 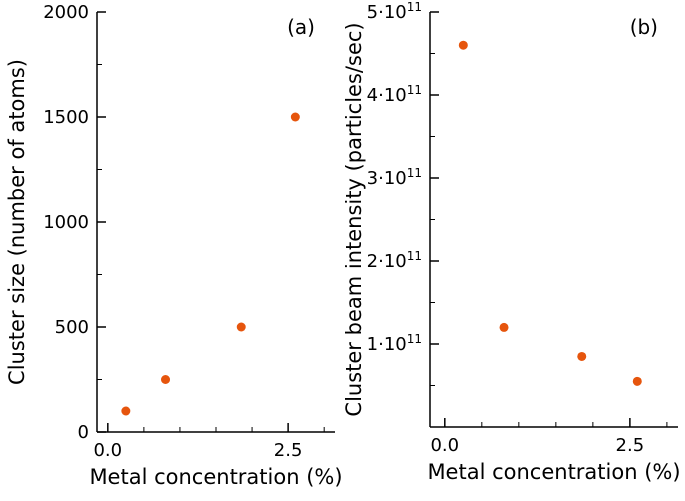 What do you see at coordinates (644, 27) in the screenshot?
I see `panel-annotation: (b)` at bounding box center [644, 27].